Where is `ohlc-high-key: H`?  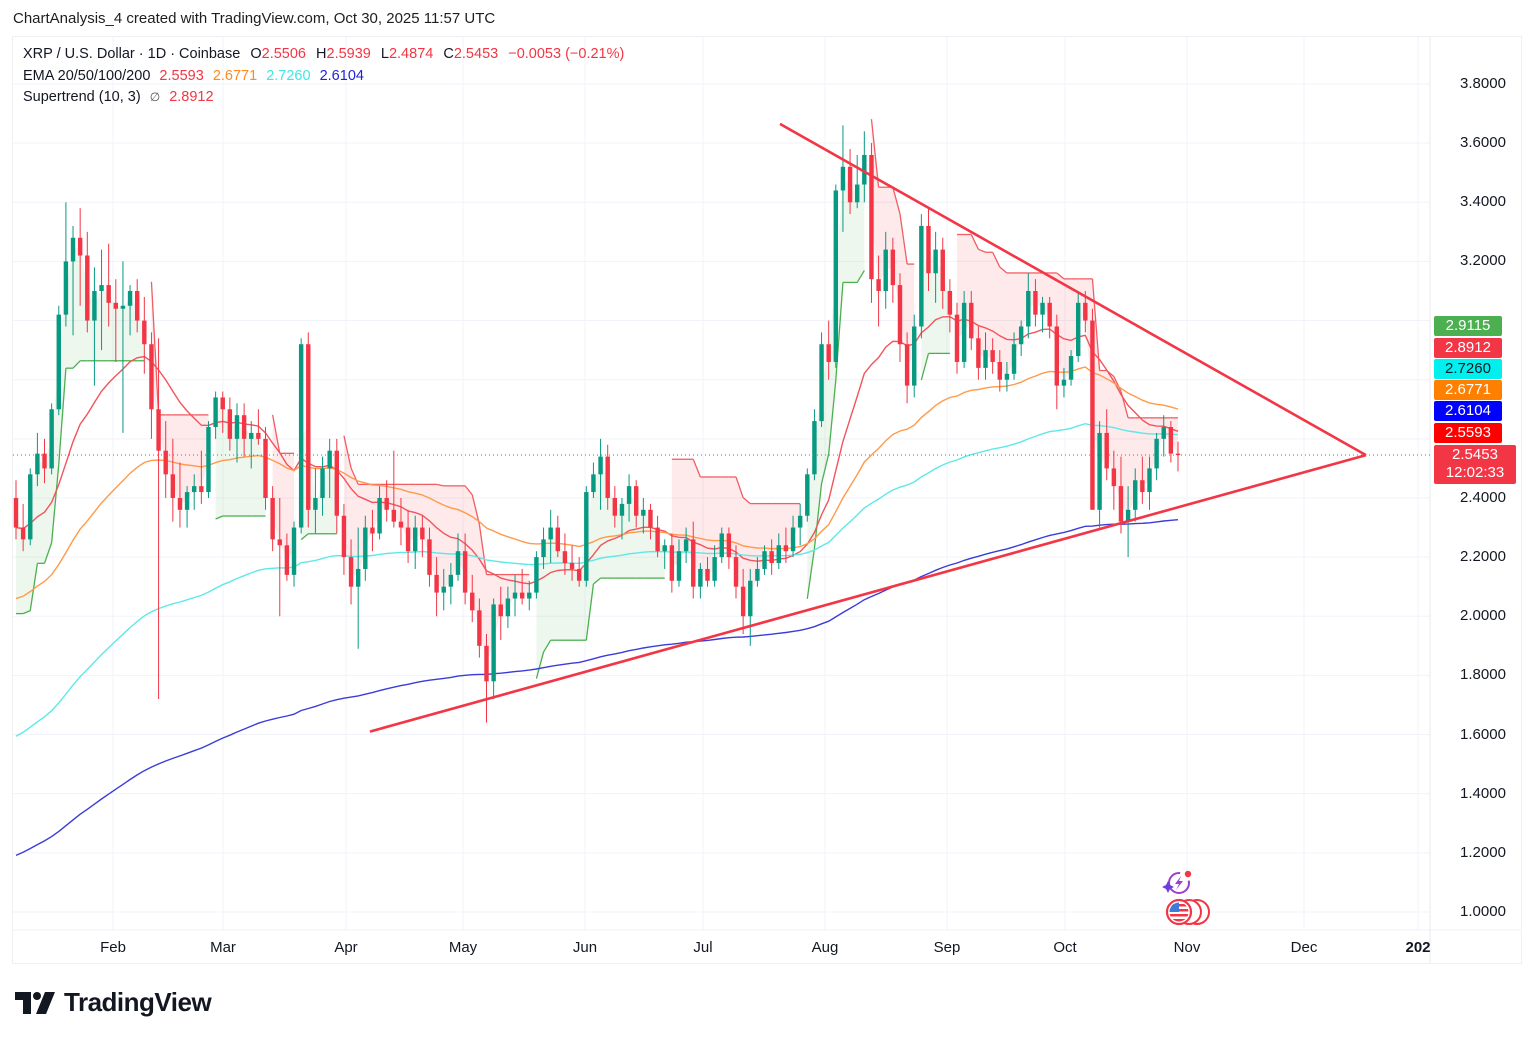
ohlc-high-key: H is located at coordinates (321, 54).